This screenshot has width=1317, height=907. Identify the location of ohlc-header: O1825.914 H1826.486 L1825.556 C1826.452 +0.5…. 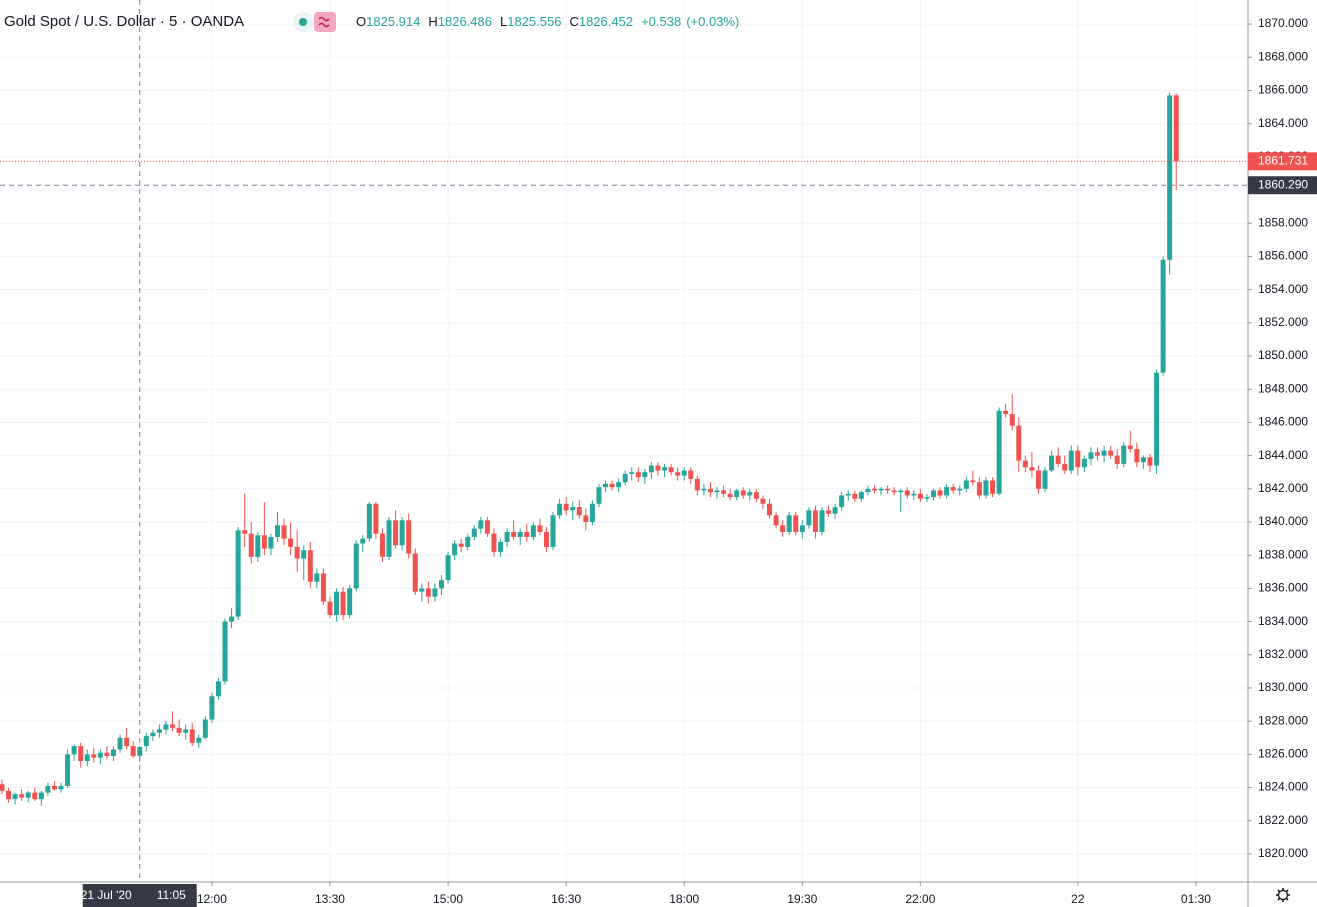
(547, 21).